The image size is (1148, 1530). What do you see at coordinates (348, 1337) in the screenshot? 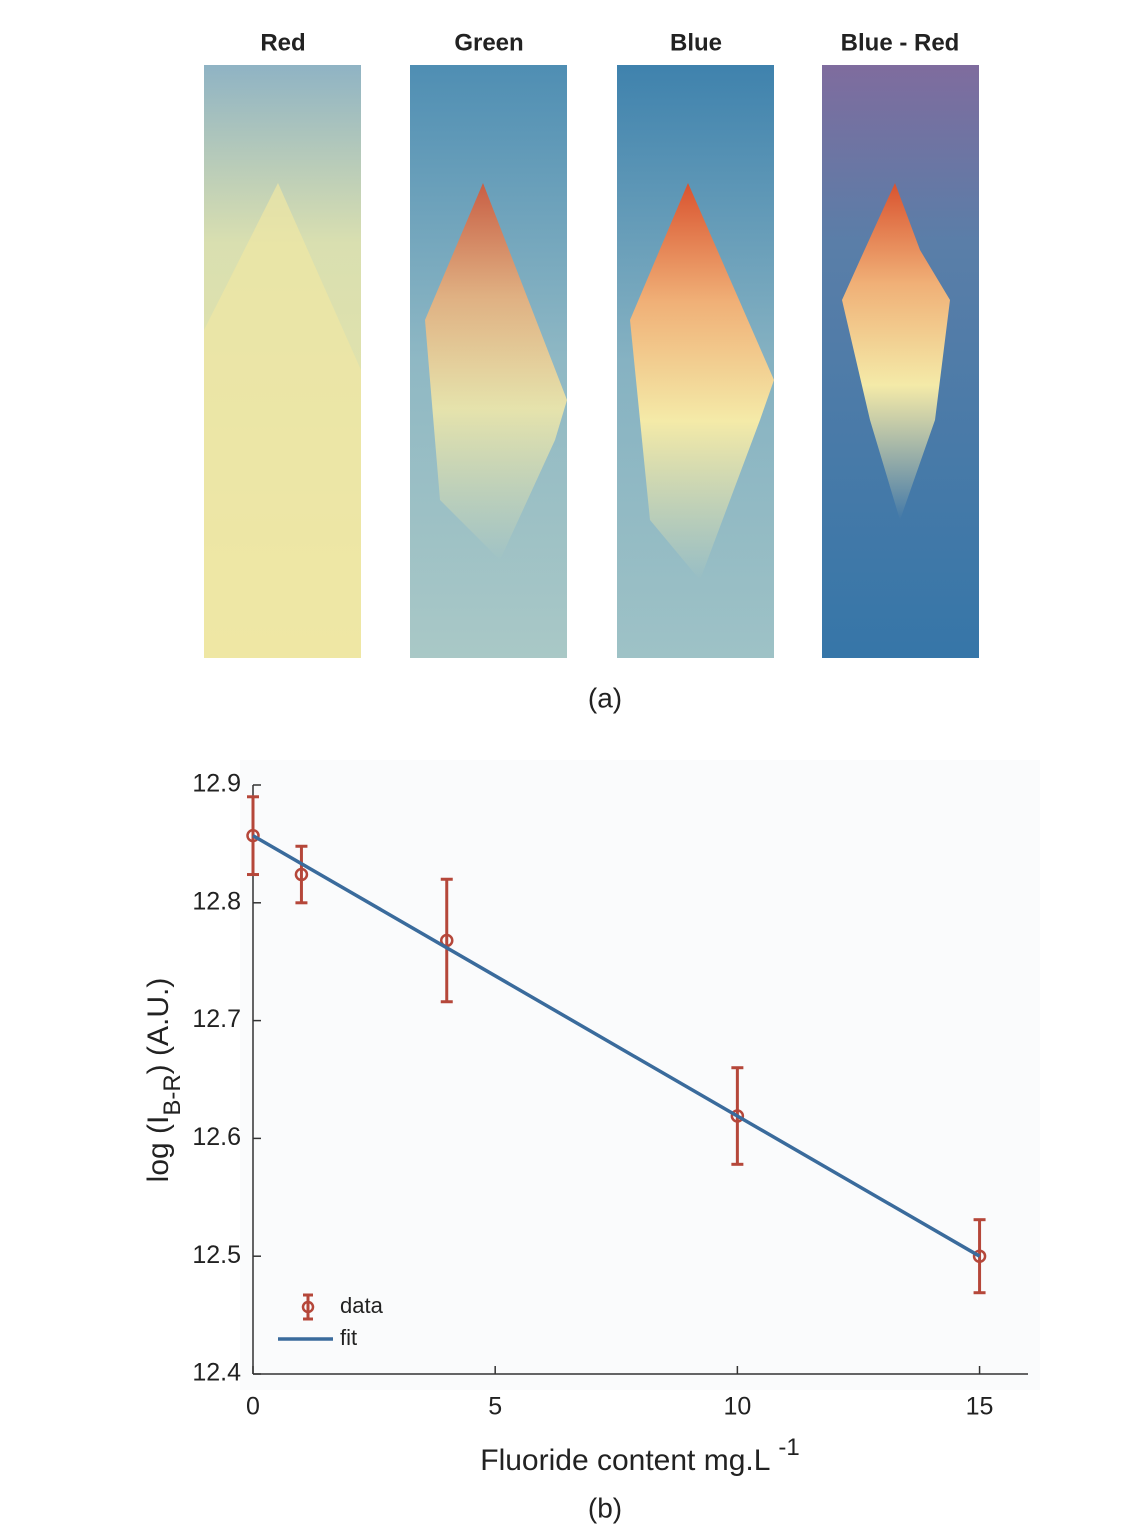
I see `legend-label: fit` at bounding box center [348, 1337].